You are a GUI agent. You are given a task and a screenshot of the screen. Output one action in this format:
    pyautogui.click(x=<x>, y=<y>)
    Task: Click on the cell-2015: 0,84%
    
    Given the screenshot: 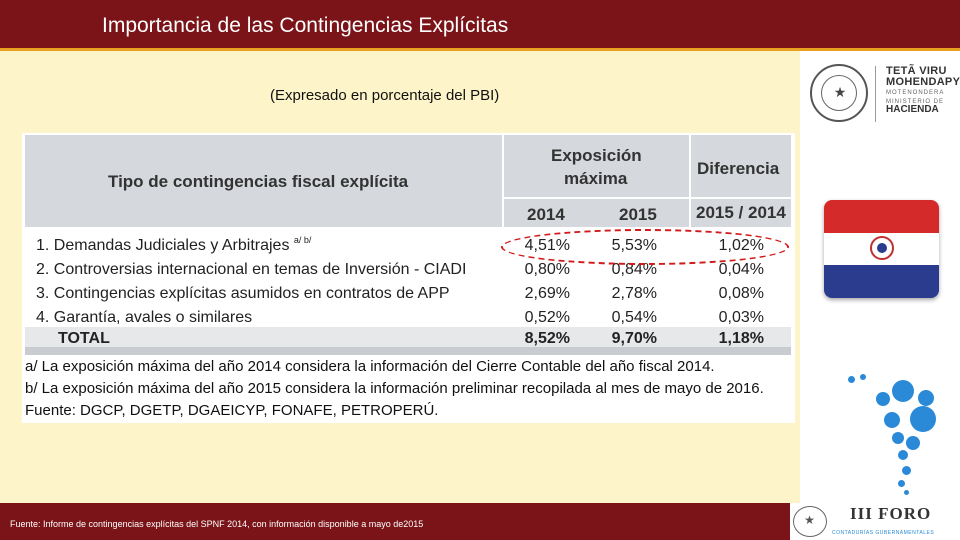 What is the action you would take?
    pyautogui.click(x=634, y=269)
    